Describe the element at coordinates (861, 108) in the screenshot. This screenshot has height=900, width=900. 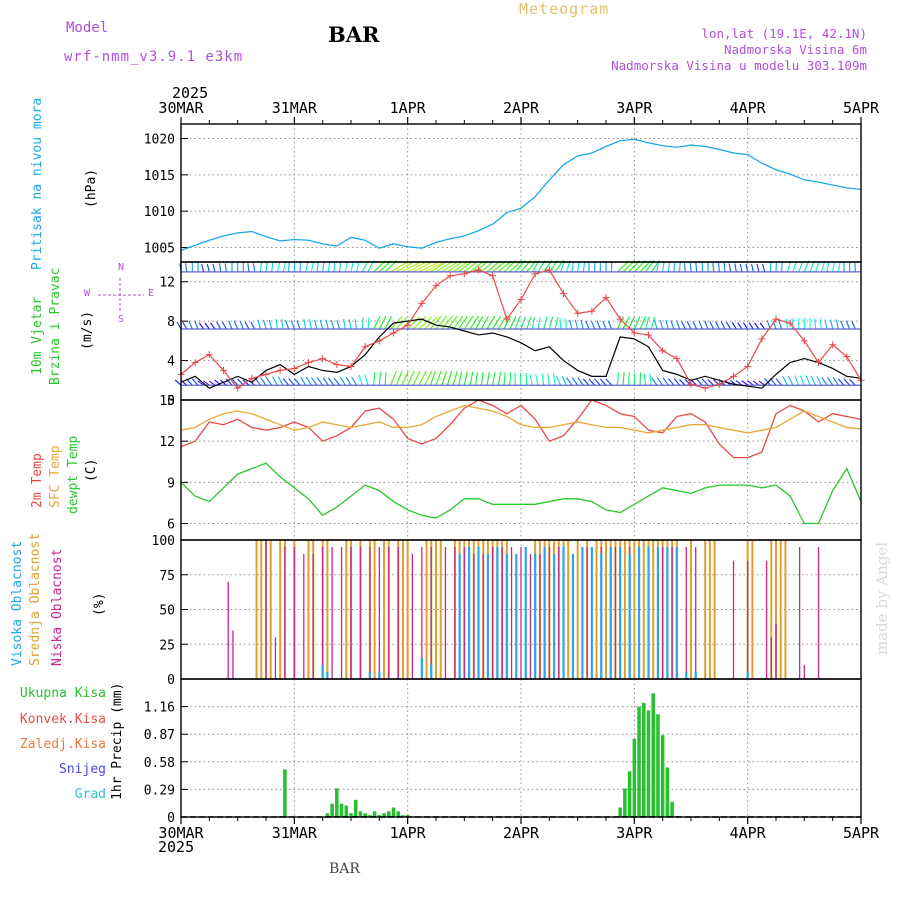
I see `x-label-top: 5APR` at that location.